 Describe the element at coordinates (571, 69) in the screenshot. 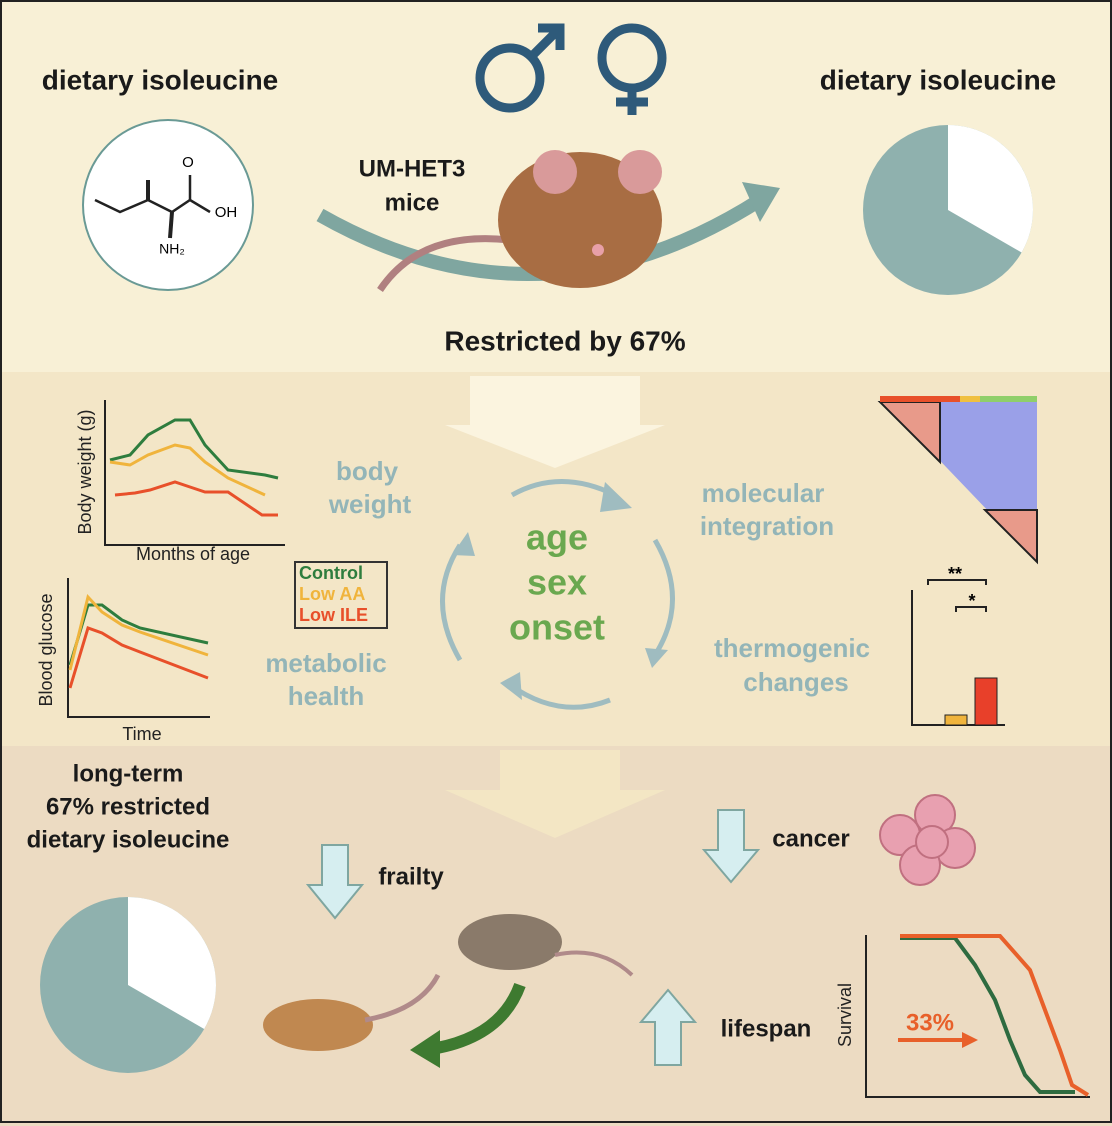

I see `sex-symbols` at that location.